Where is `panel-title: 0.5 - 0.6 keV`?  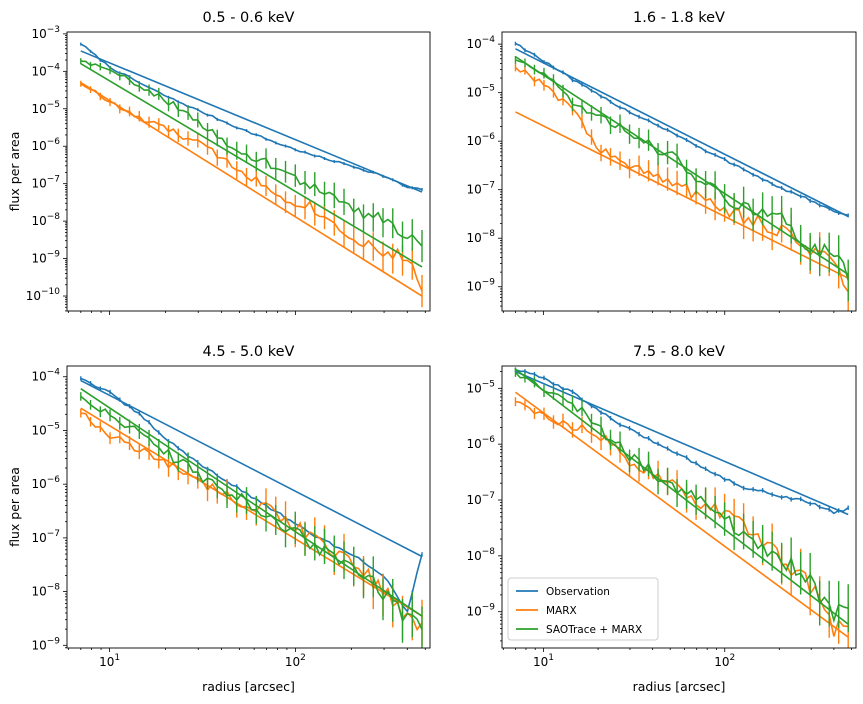 panel-title: 0.5 - 0.6 keV is located at coordinates (249, 18).